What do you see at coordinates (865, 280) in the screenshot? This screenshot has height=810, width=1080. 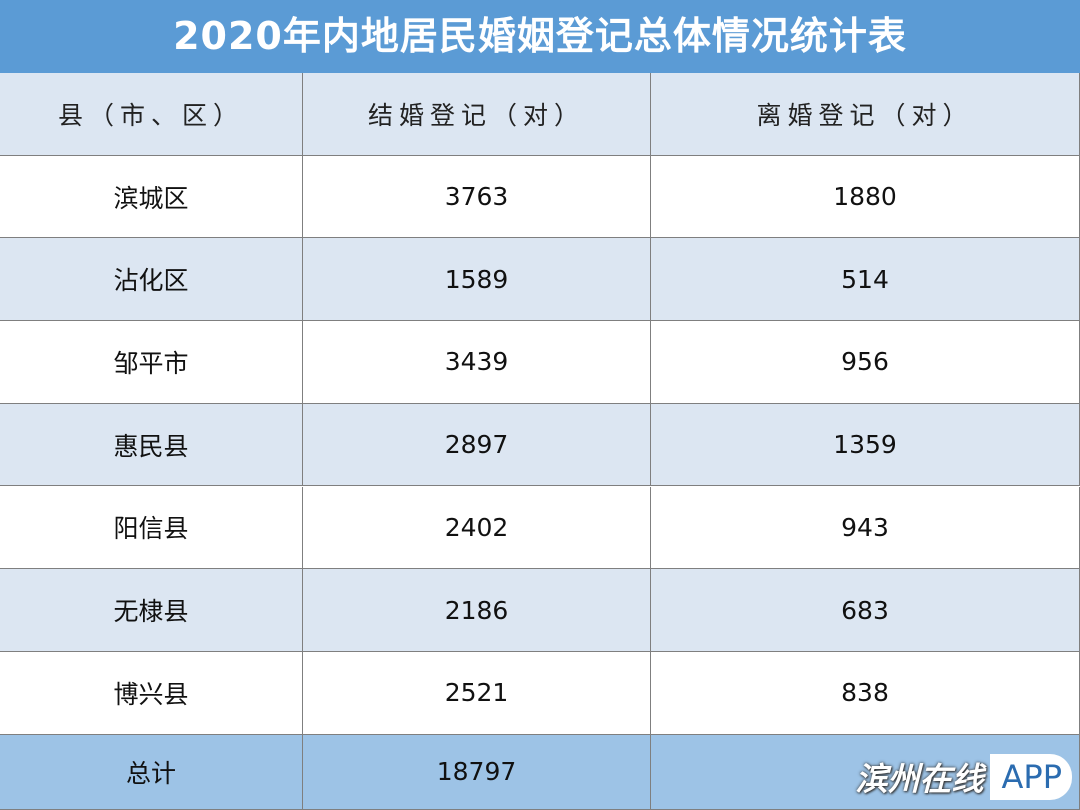 I see `table-cell: 514` at bounding box center [865, 280].